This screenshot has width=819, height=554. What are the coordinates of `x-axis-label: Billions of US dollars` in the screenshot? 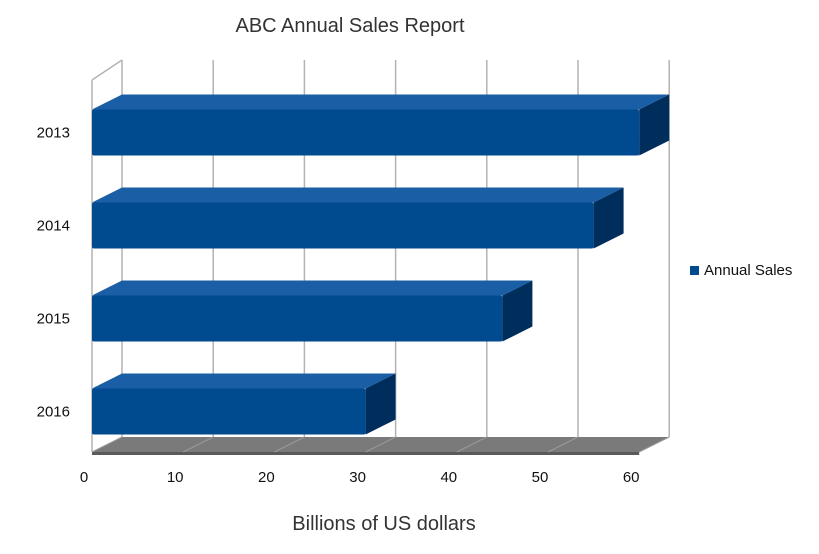 It's located at (383, 524).